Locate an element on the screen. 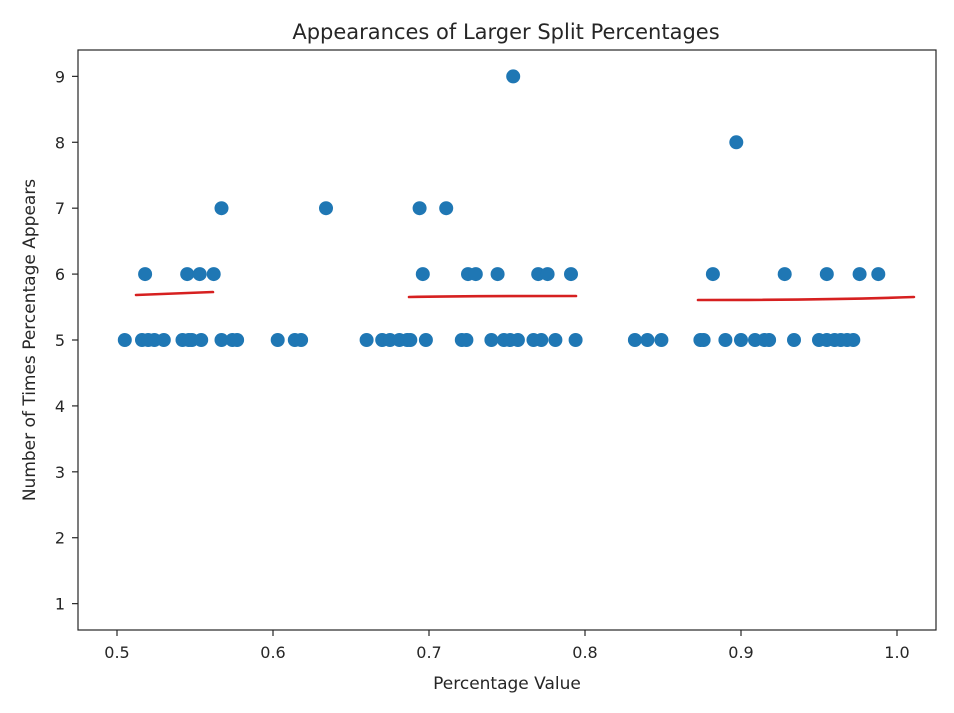 This screenshot has width=954, height=713. x-tick-label: 0.9 is located at coordinates (740, 652).